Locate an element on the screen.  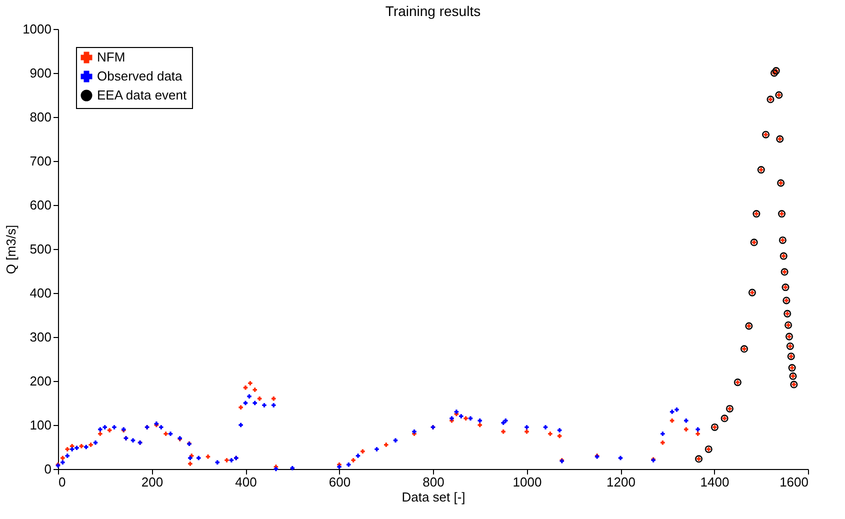
x-tick-label: 0 is located at coordinates (62, 482).